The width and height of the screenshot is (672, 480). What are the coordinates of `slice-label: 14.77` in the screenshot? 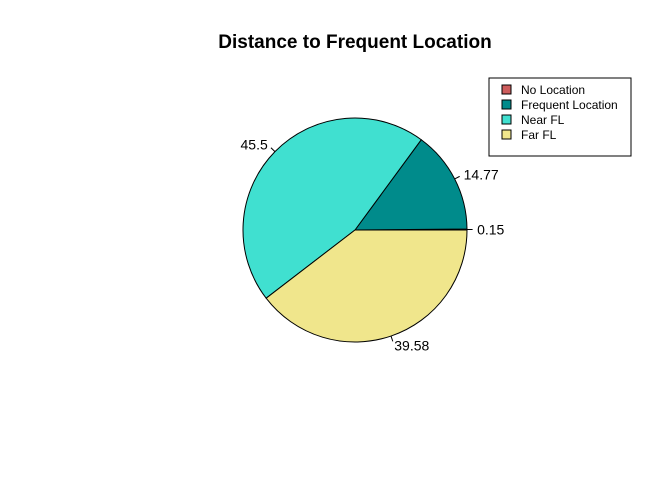 It's located at (481, 174).